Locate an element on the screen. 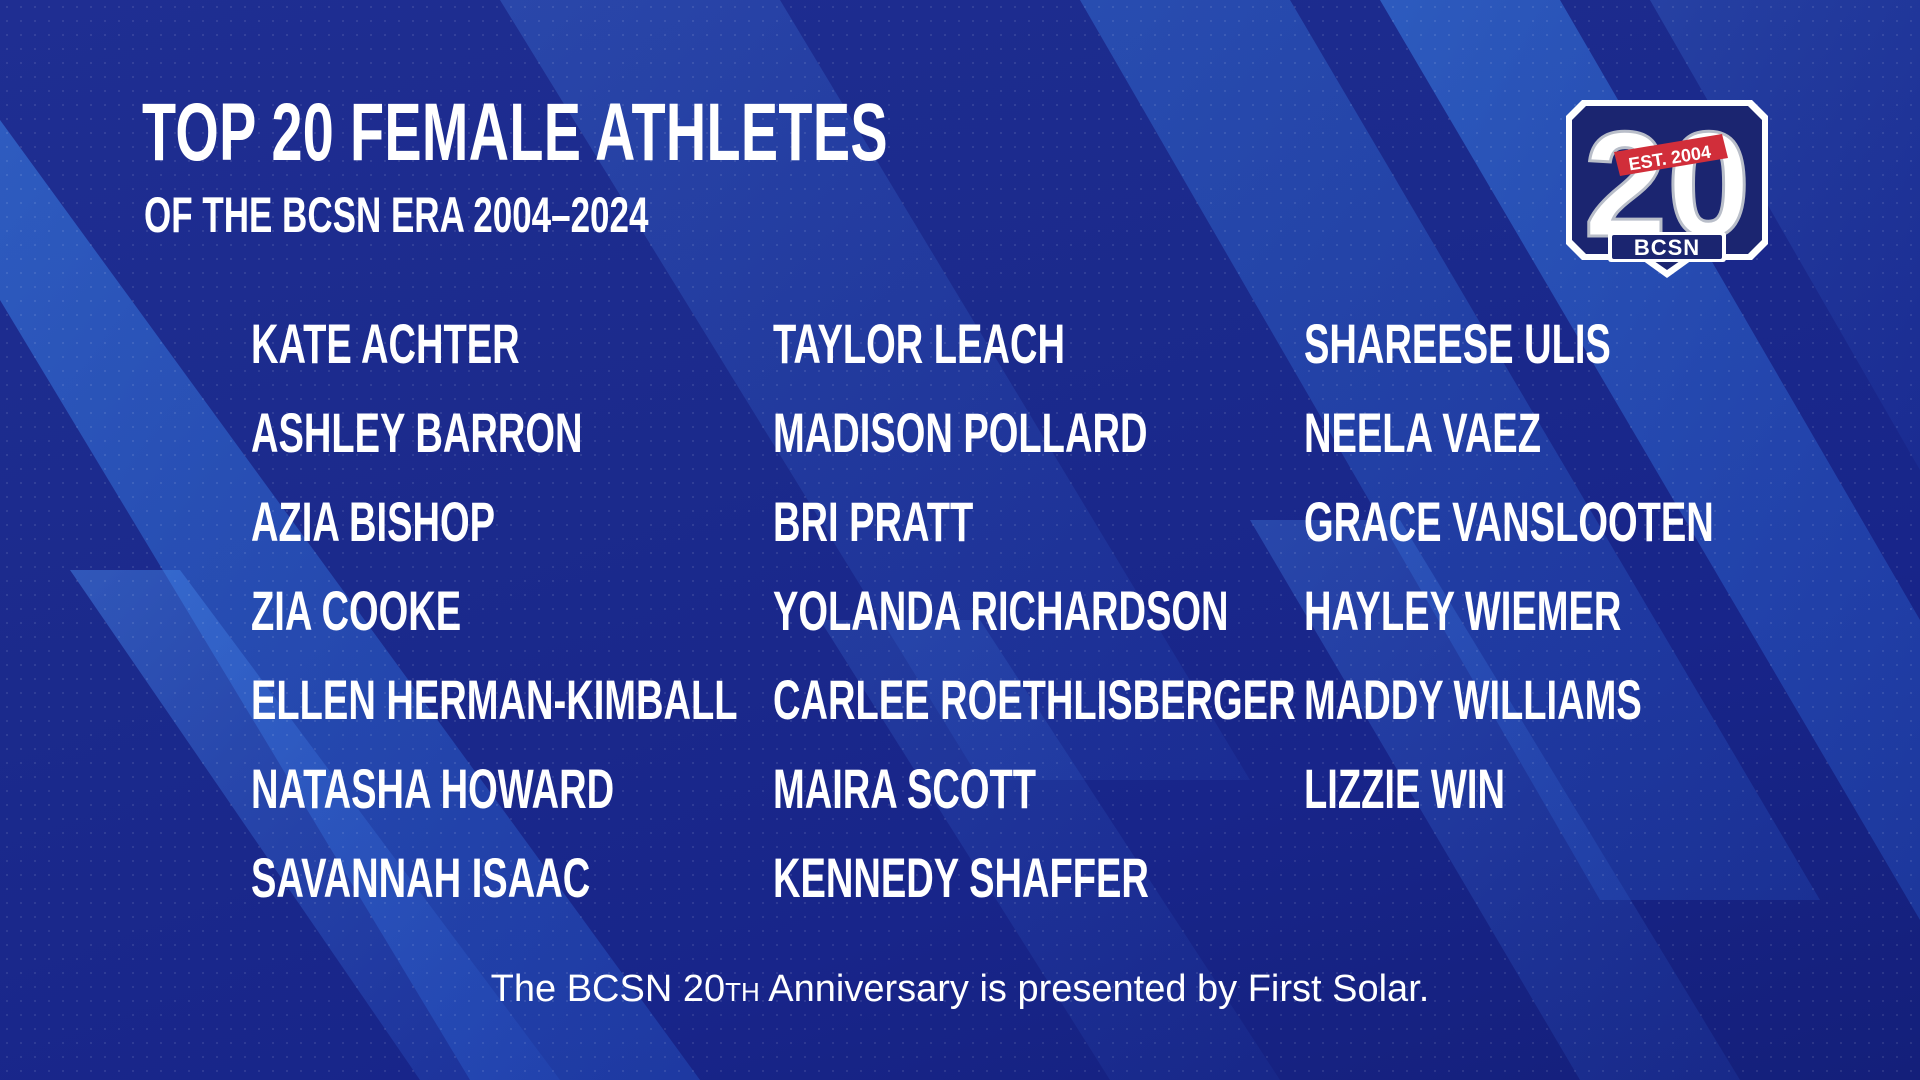 The width and height of the screenshot is (1920, 1080). bcsn-20-logo: 20 EST. 2004 BCSN is located at coordinates (1667, 188).